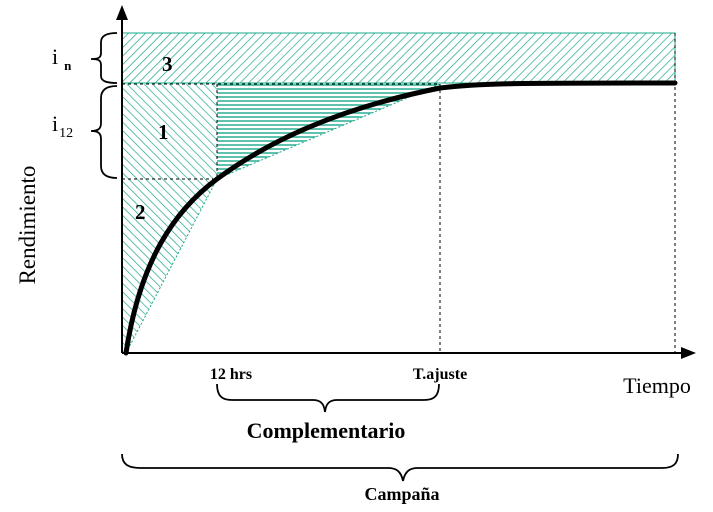 This screenshot has width=713, height=512. I want to click on region-2-area, so click(169, 266).